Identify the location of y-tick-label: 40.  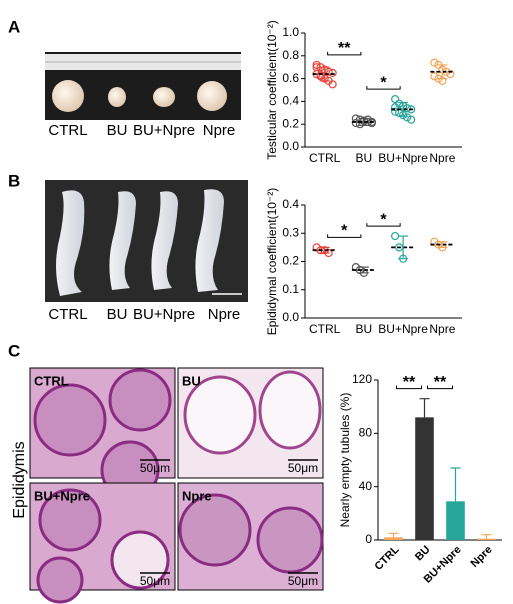
(366, 486).